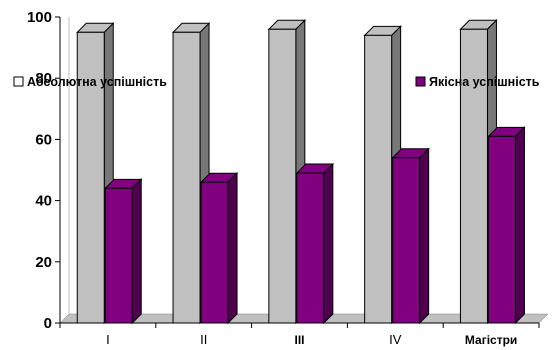 This screenshot has height=350, width=552. I want to click on legend: Абсолютна успішність Якісна успішність, so click(276, 82).